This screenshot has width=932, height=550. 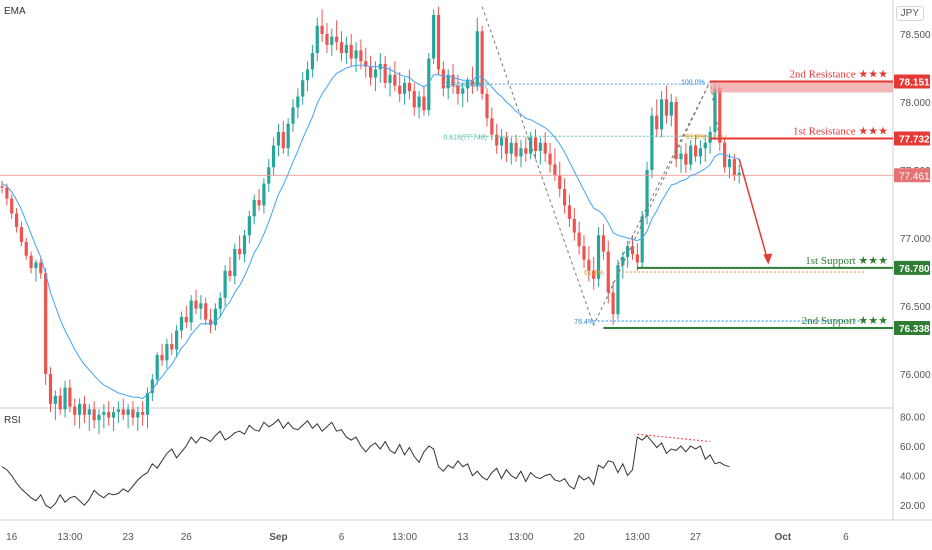 What do you see at coordinates (465, 137) in the screenshot?
I see `fib-annotation: 0.618(77.748)` at bounding box center [465, 137].